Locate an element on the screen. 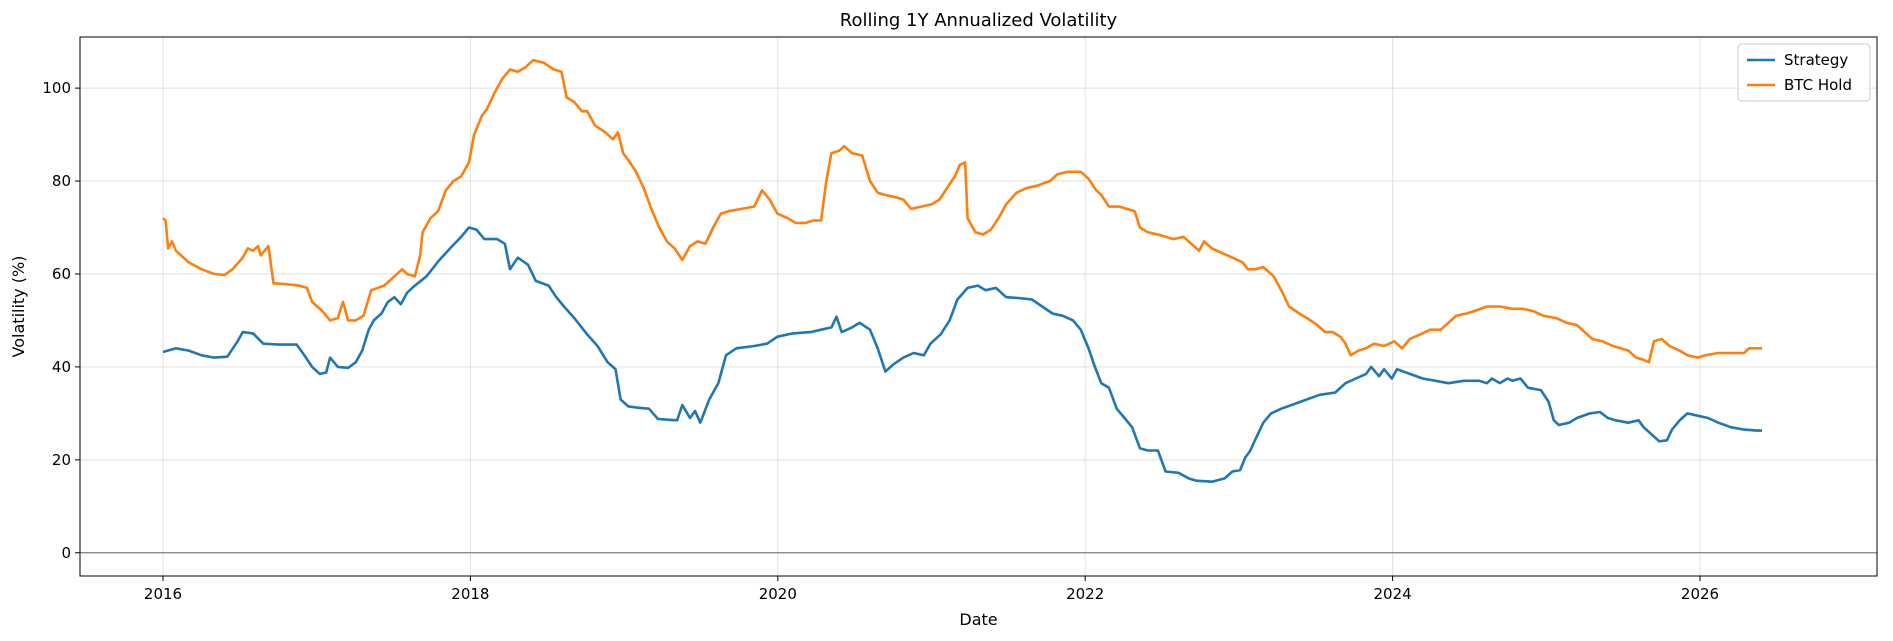 Image resolution: width=1893 pixels, height=641 pixels. legend: Strategy BTC Hold is located at coordinates (1804, 72).